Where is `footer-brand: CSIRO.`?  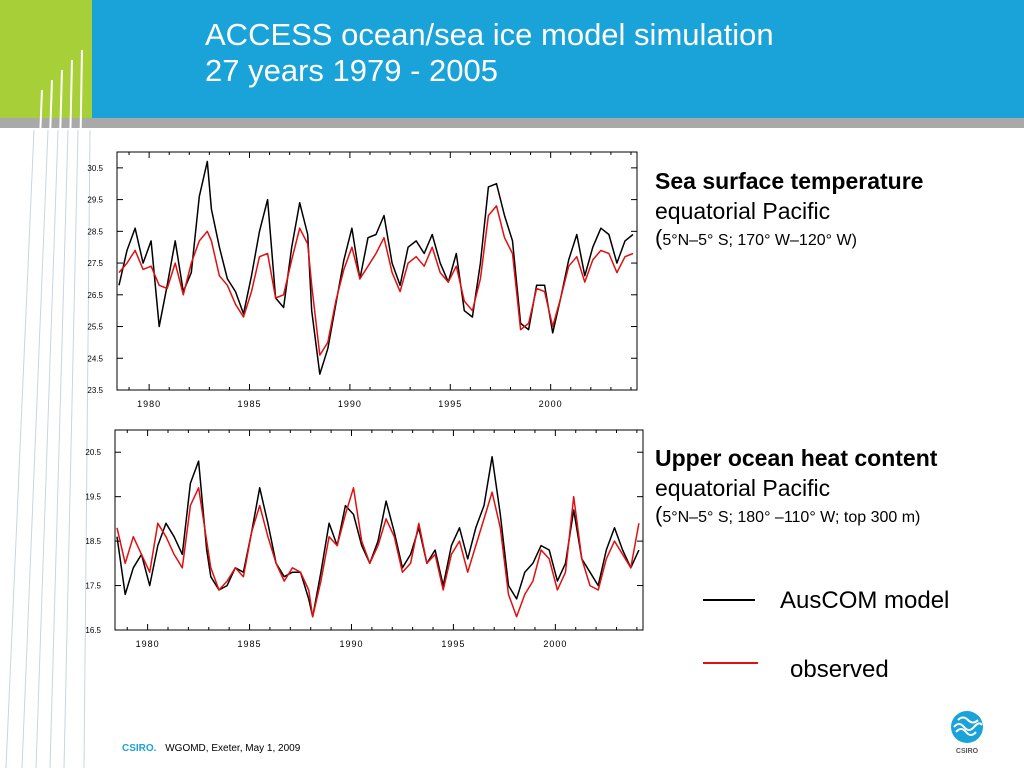 footer-brand: CSIRO. is located at coordinates (139, 748).